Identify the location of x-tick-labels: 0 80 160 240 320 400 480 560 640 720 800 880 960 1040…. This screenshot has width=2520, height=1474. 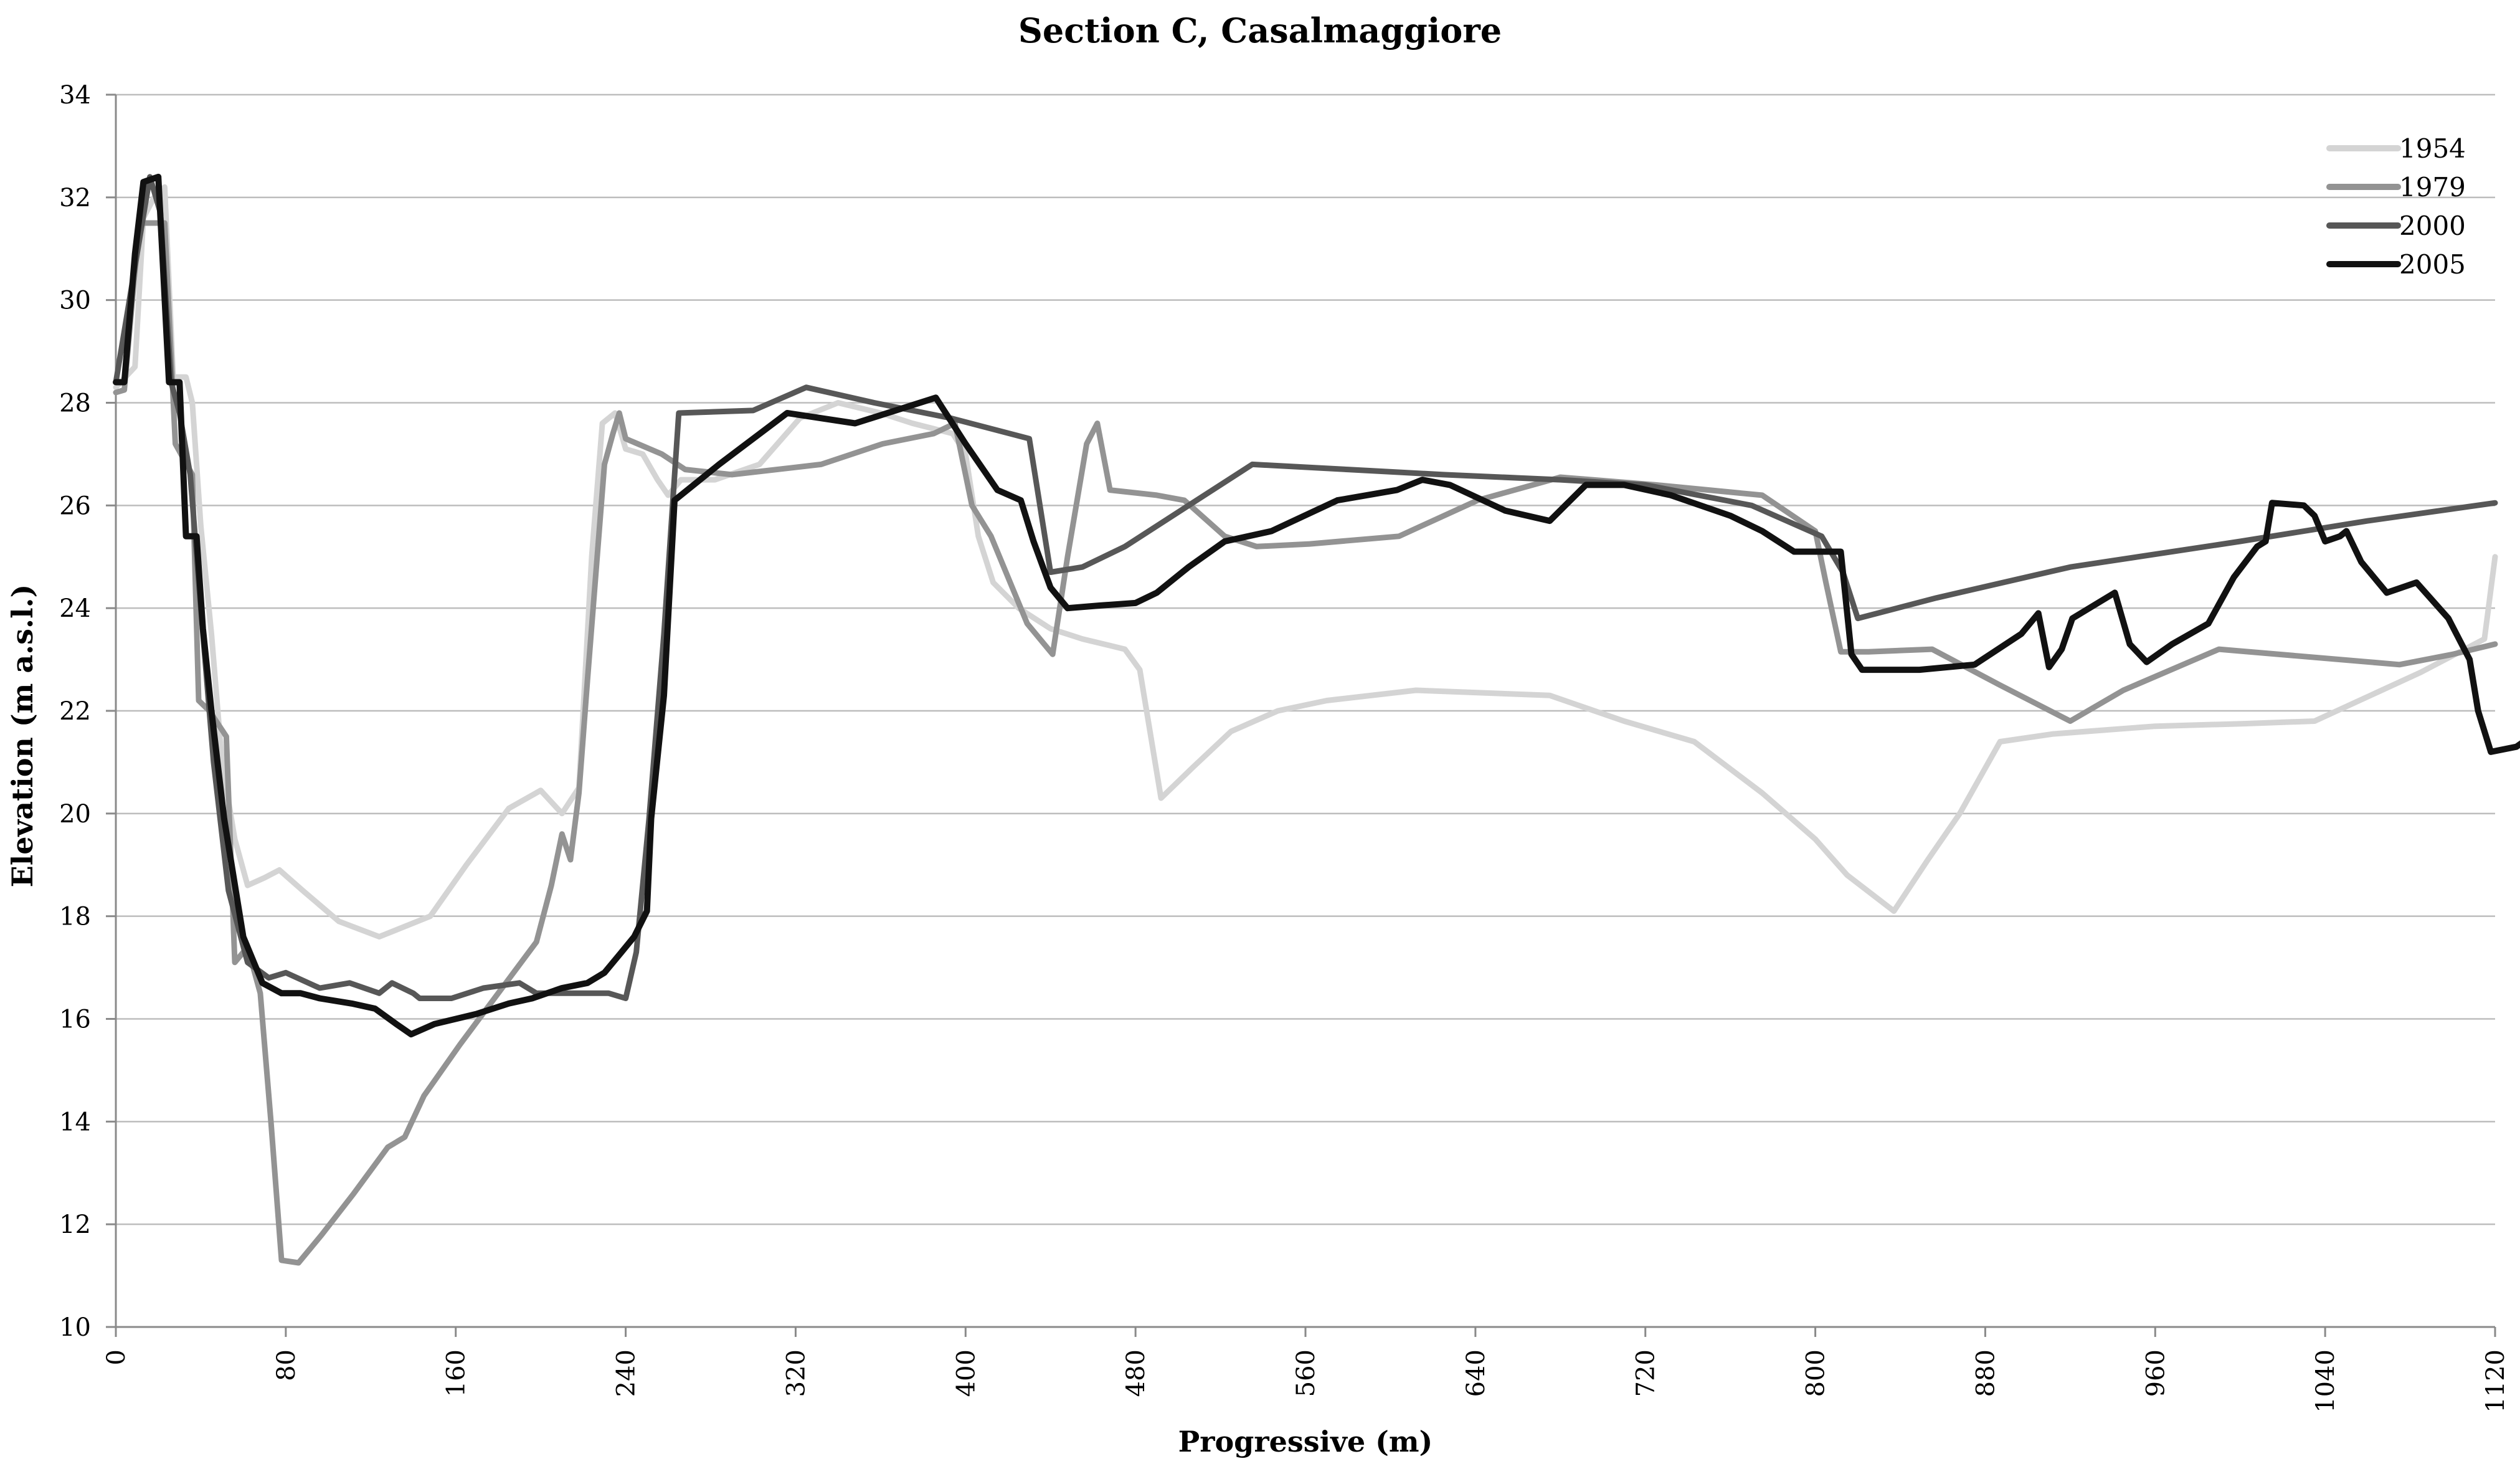
(1306, 1381).